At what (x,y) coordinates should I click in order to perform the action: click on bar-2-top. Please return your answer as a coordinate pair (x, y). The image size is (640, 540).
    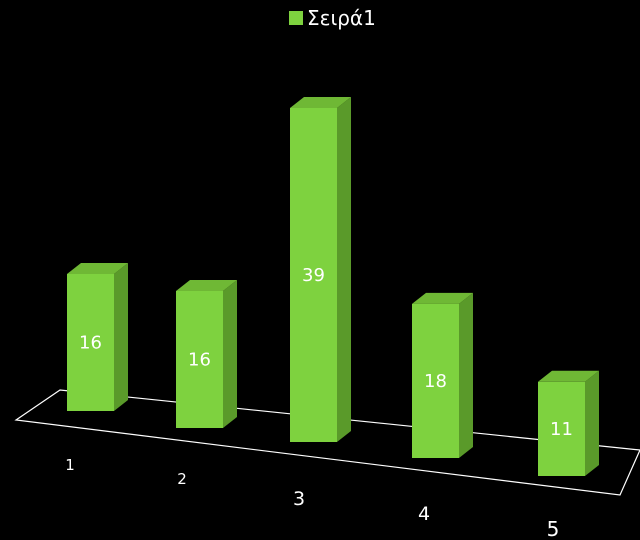
    Looking at the image, I should click on (206, 285).